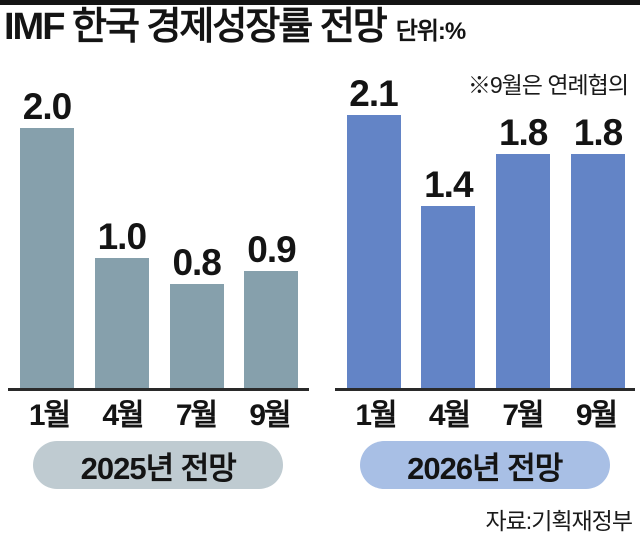 This screenshot has width=640, height=534. I want to click on bar-column: 0.8, so click(196, 315).